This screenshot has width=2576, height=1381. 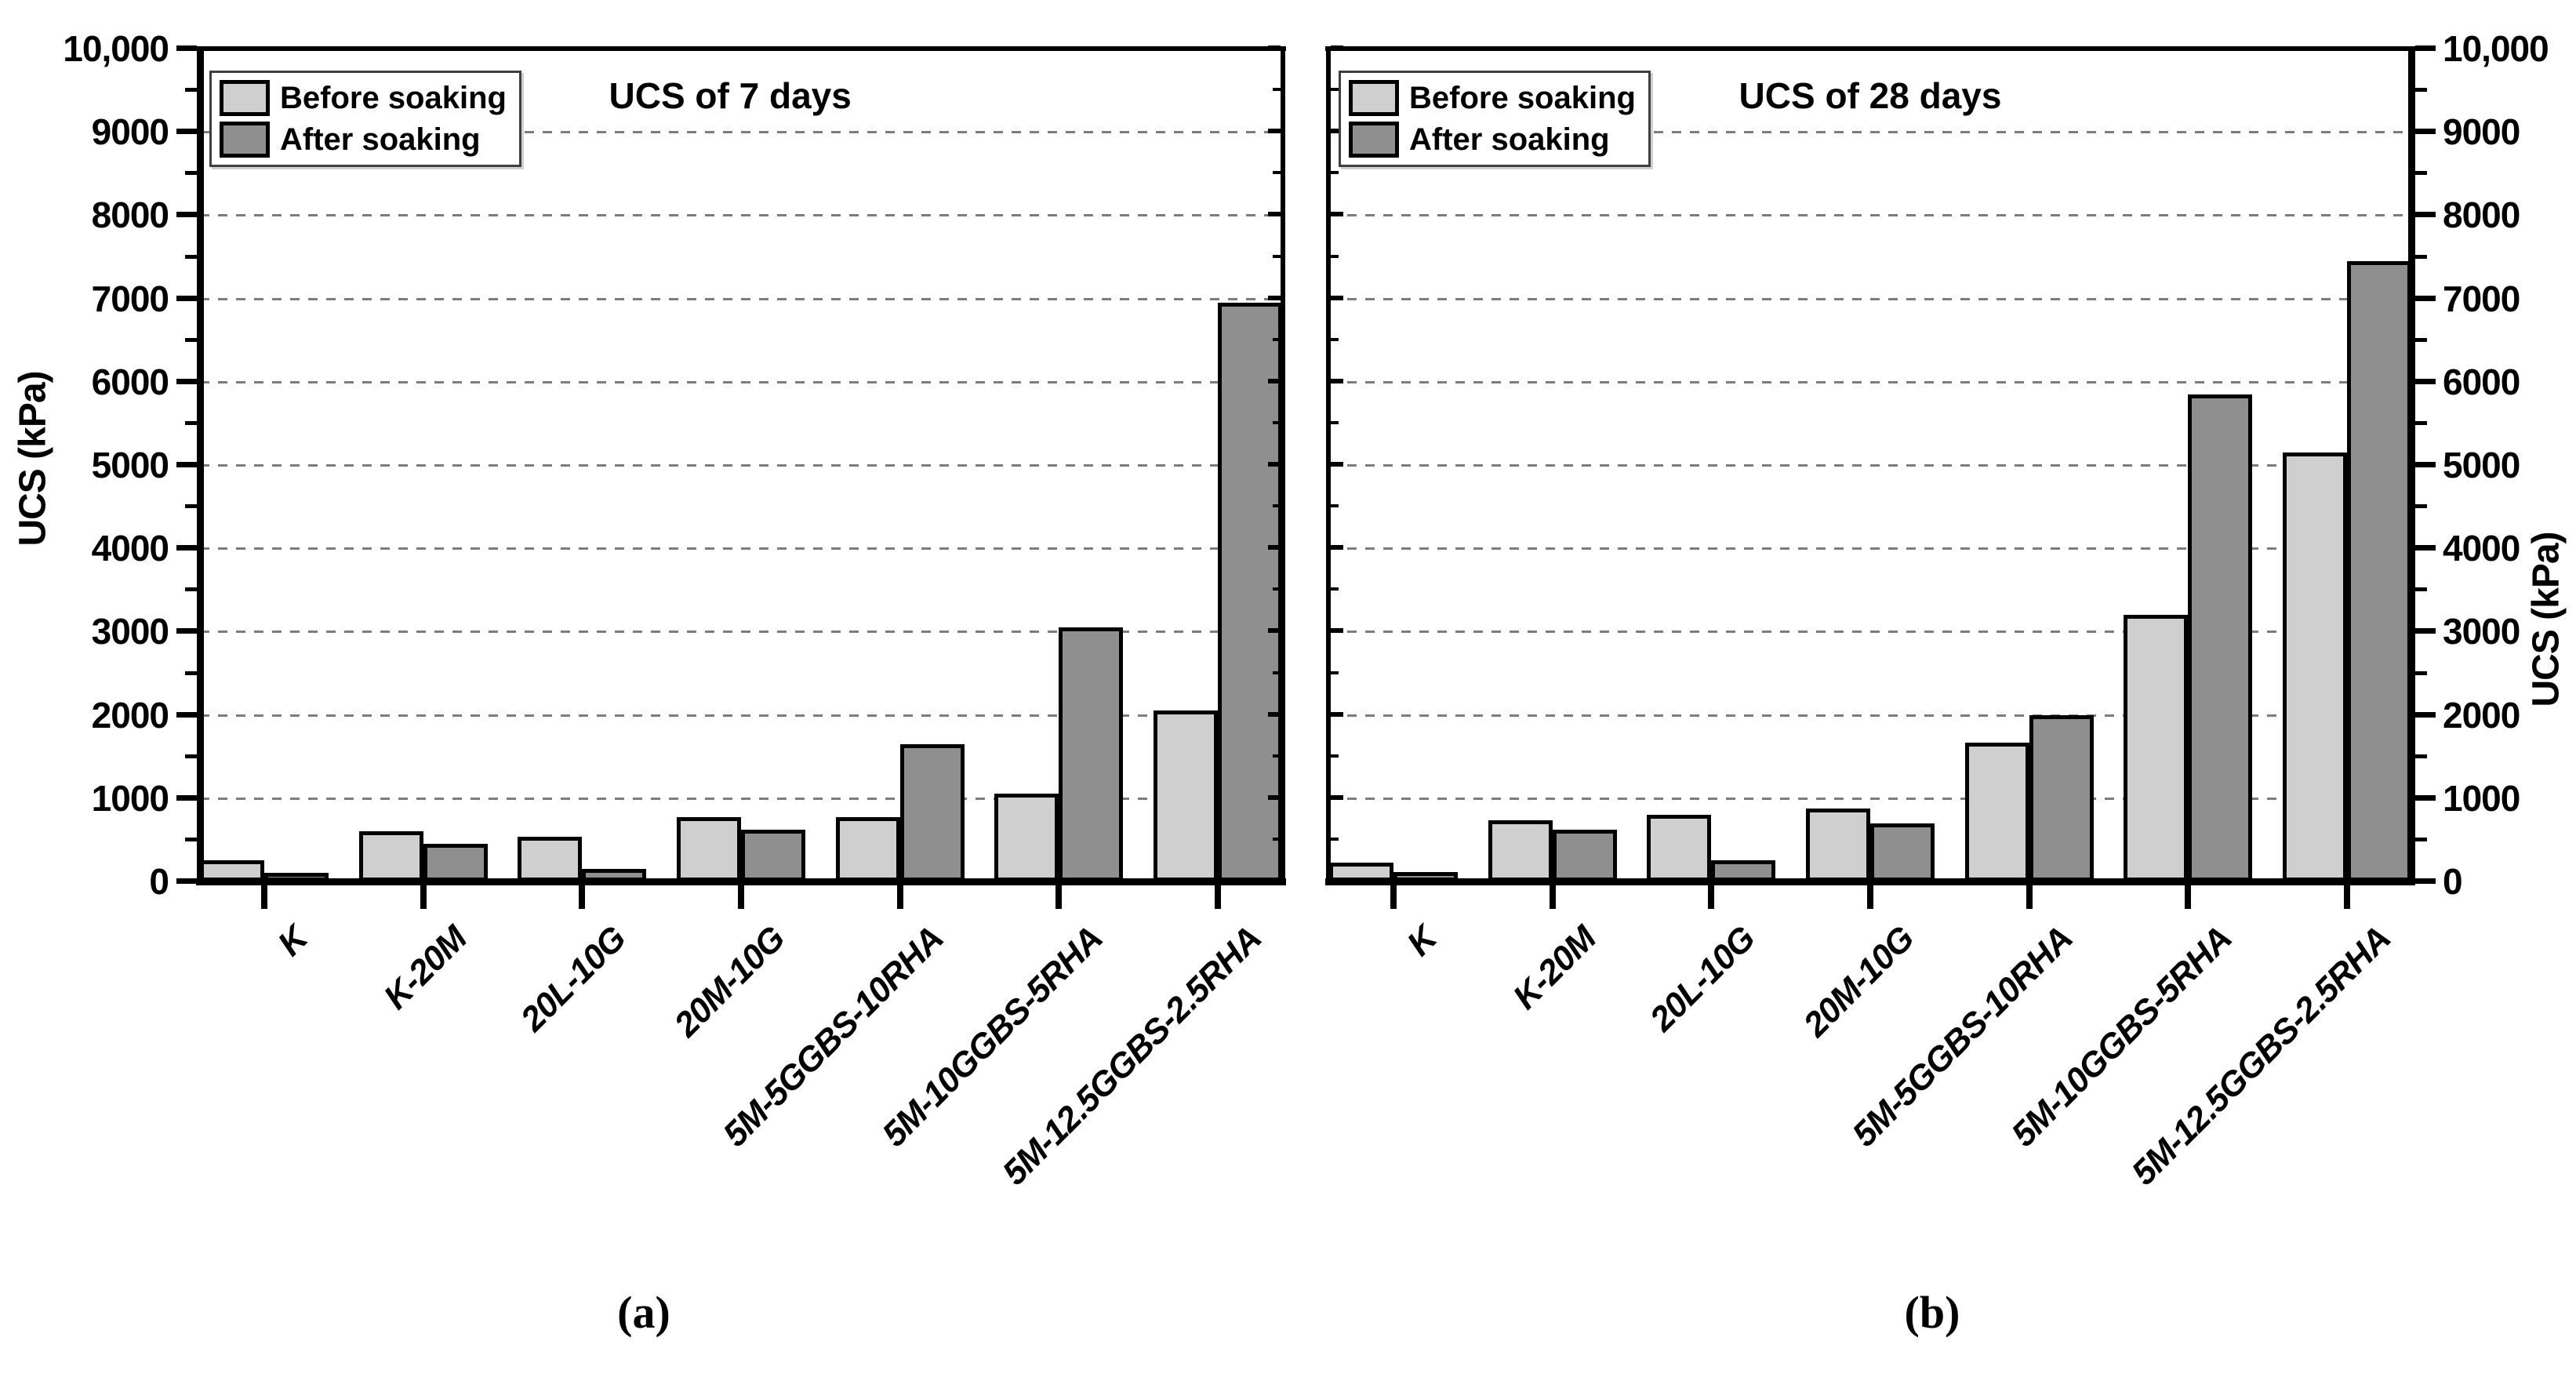 What do you see at coordinates (130, 381) in the screenshot?
I see `y-tick-label-6000: 6000` at bounding box center [130, 381].